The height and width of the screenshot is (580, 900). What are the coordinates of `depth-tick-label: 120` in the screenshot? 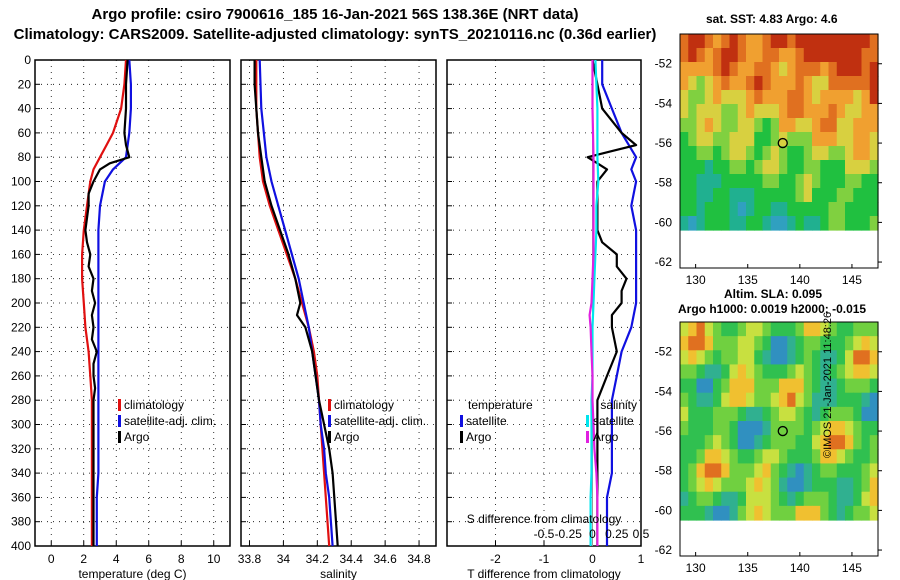 It's located at (21, 206).